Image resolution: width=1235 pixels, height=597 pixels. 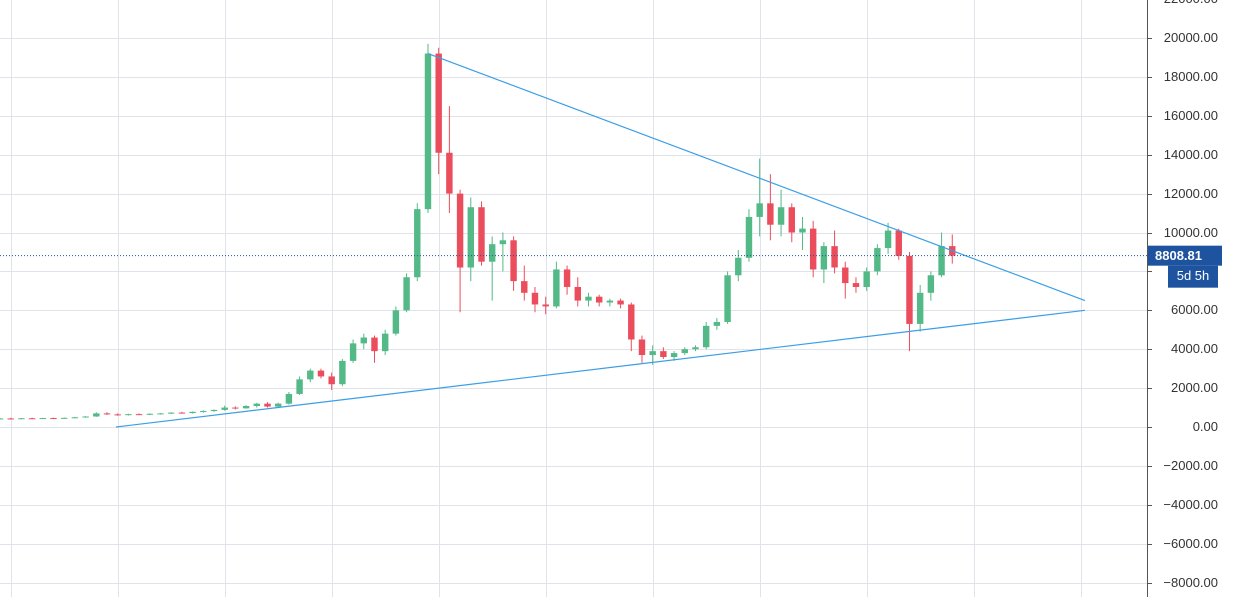 What do you see at coordinates (1191, 193) in the screenshot?
I see `y-tick-label: 12000.00` at bounding box center [1191, 193].